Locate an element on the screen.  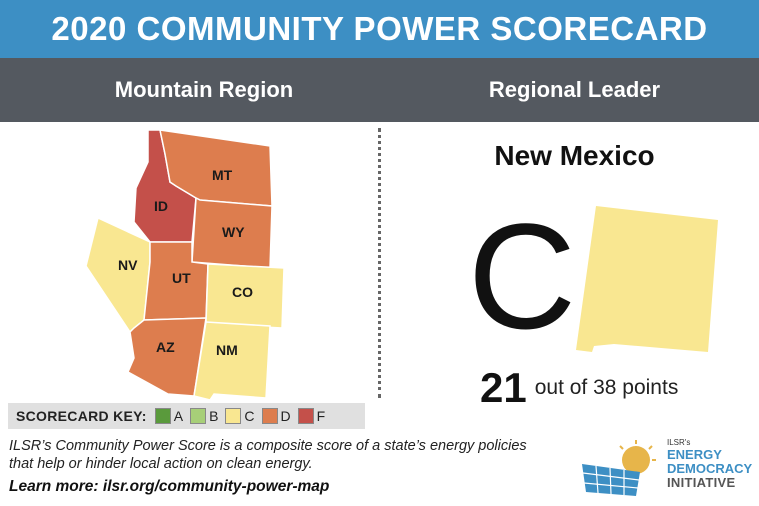
points-text: out of 38 points is located at coordinates (606, 387).